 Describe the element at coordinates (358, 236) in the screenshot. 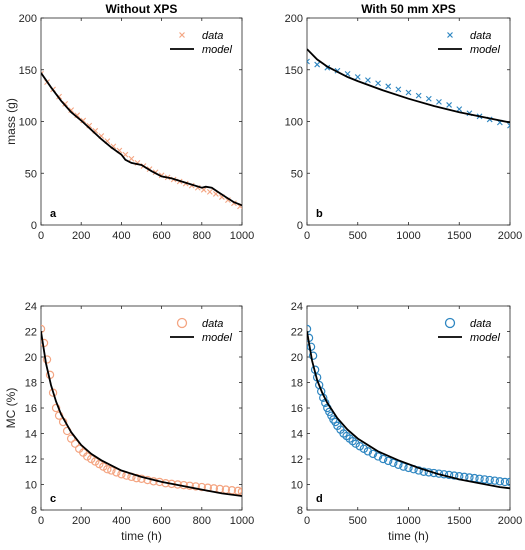

I see `x-tick-label: 500` at that location.